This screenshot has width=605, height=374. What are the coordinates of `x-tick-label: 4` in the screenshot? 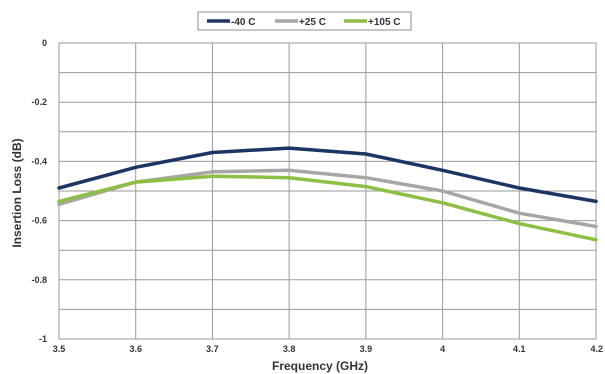 It's located at (442, 349).